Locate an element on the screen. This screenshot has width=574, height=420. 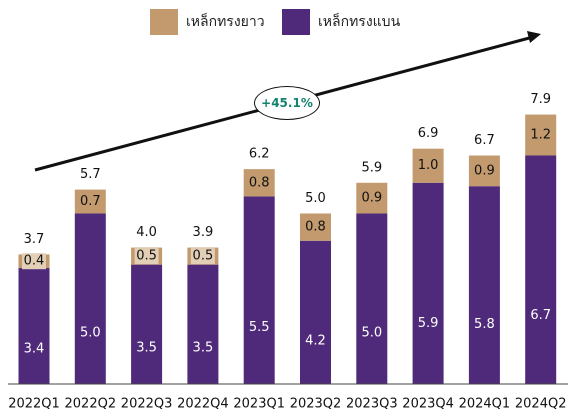
legend-swatch-flat-steel is located at coordinates (296, 22).